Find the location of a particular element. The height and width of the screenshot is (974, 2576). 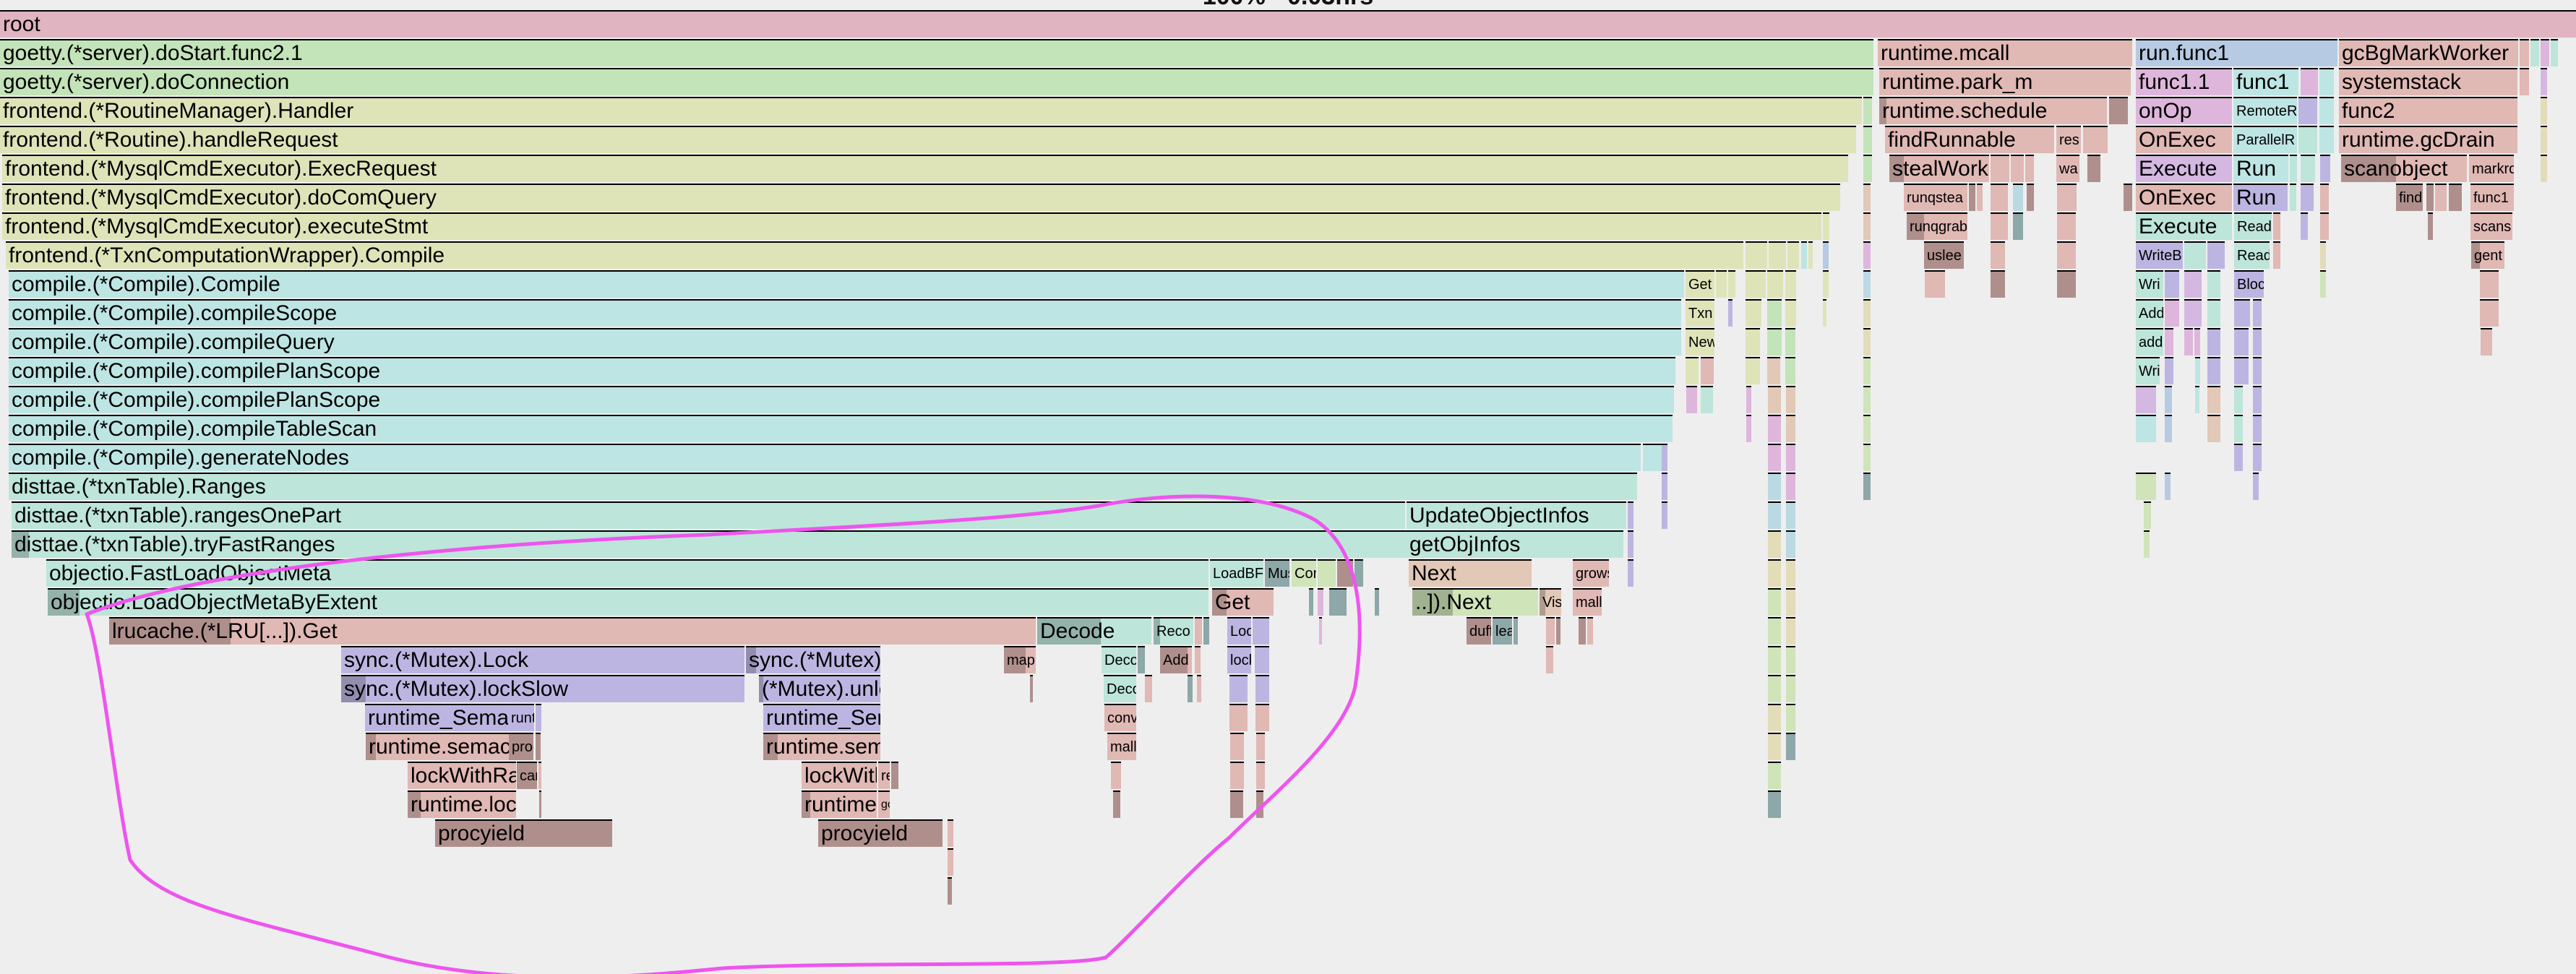

frame-next: Next is located at coordinates (1471, 573).